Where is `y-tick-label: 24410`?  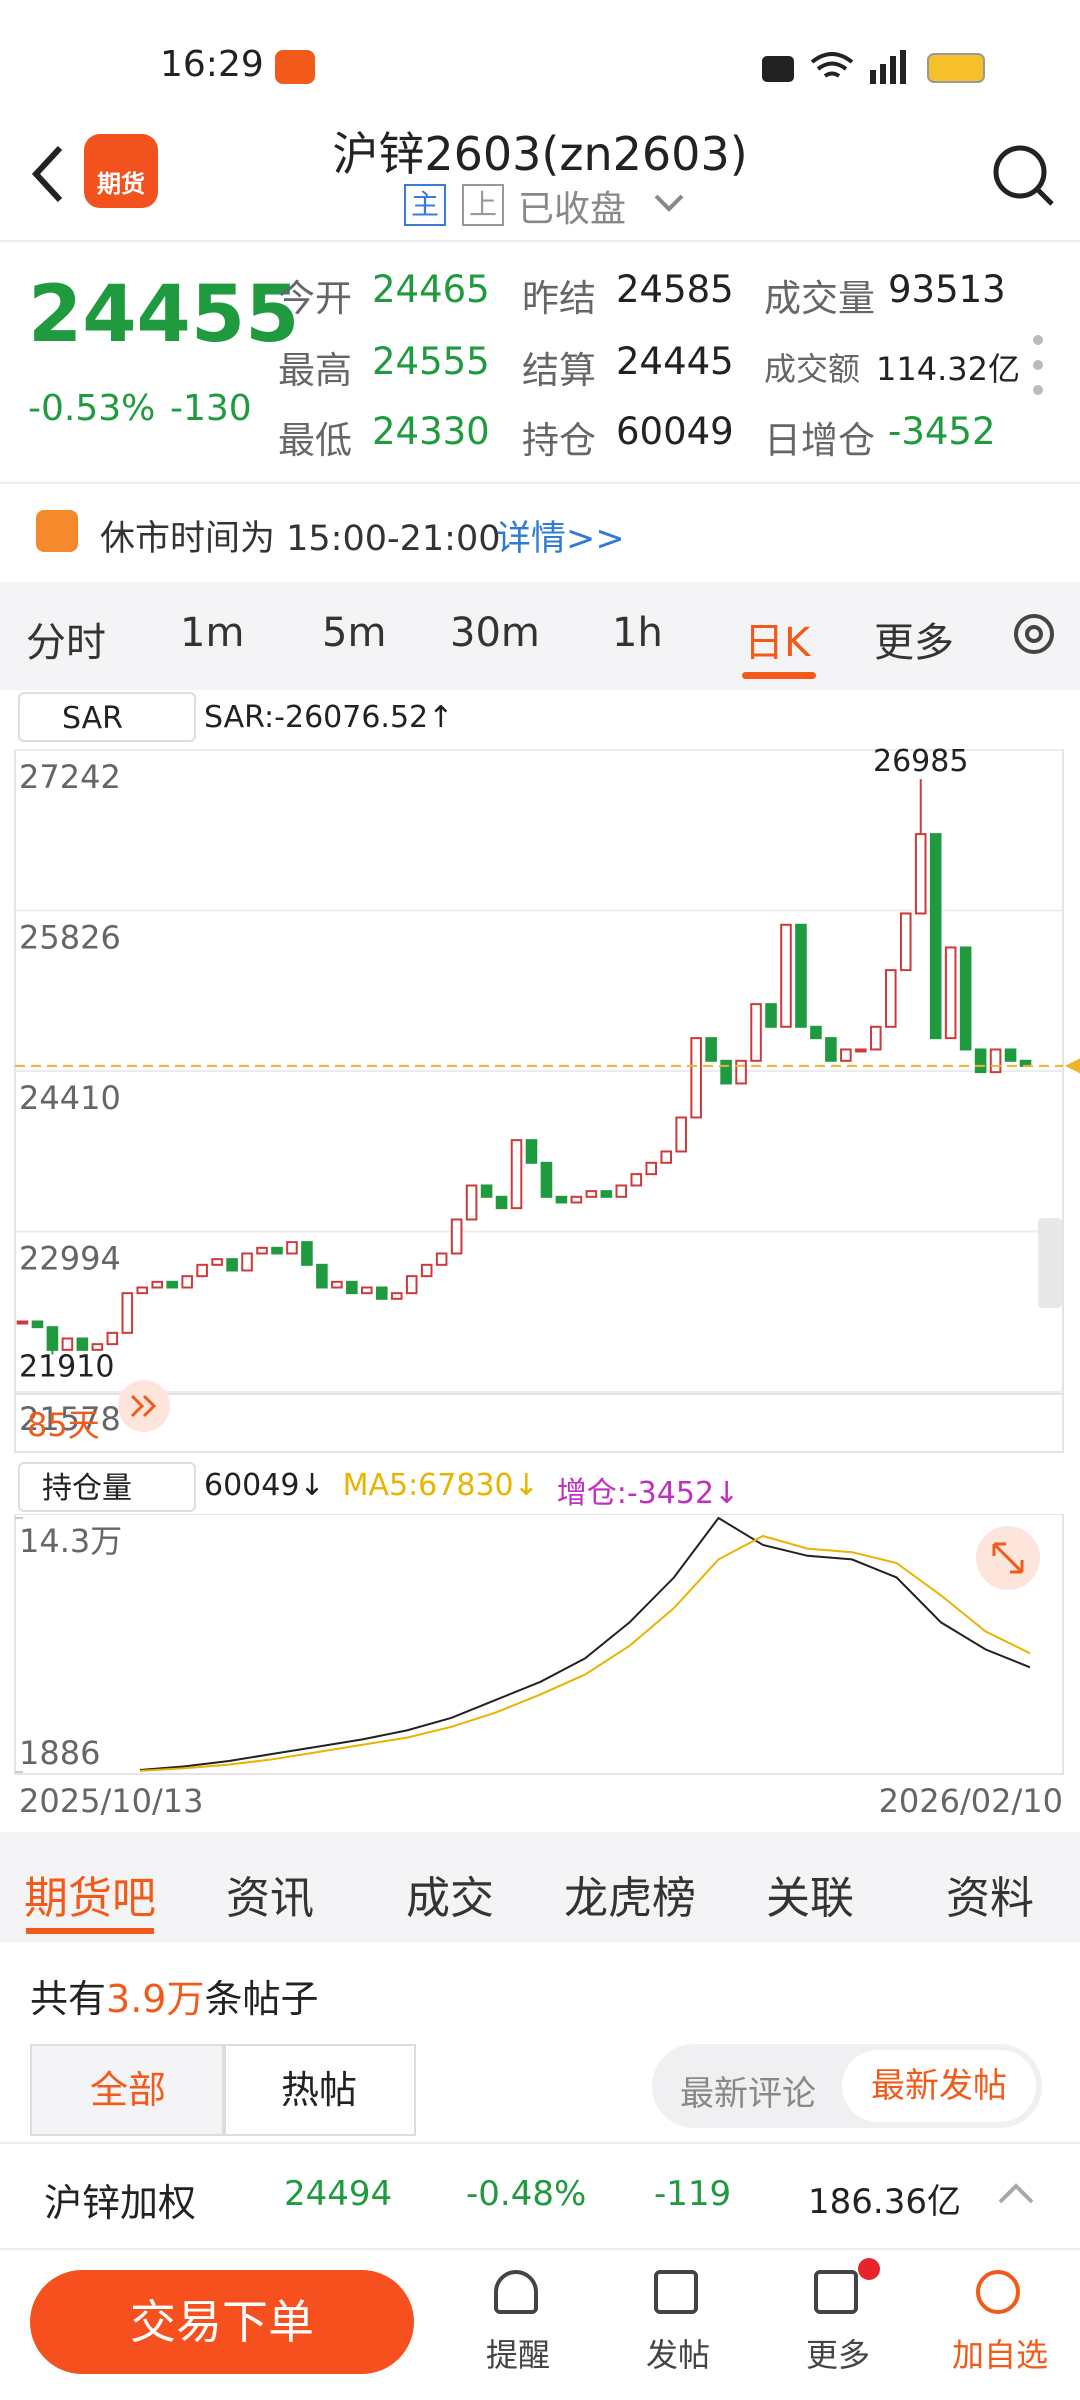
y-tick-label: 24410 is located at coordinates (70, 1098).